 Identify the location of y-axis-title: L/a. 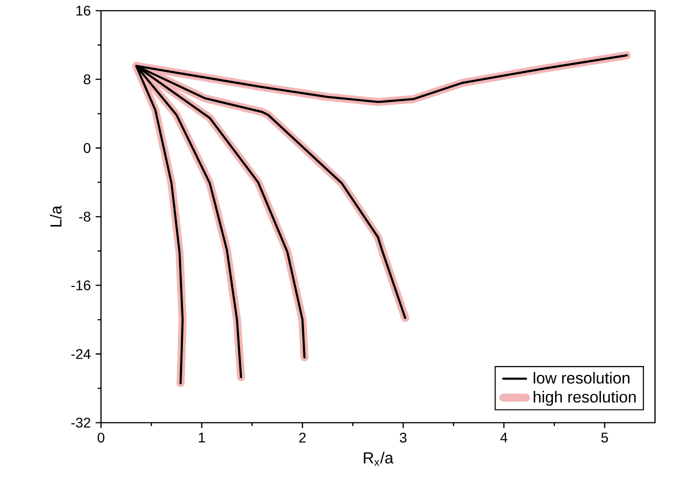
(56, 216).